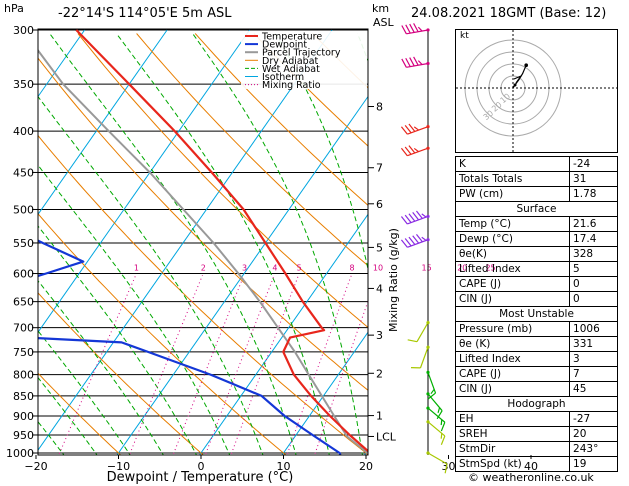 The height and width of the screenshot is (486, 629). What do you see at coordinates (536, 404) in the screenshot?
I see `indices-row: Hodograph` at bounding box center [536, 404].